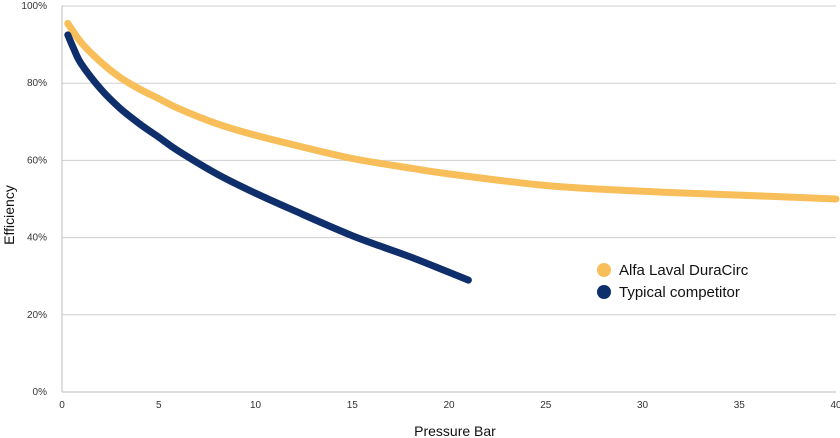 The width and height of the screenshot is (840, 438). Describe the element at coordinates (9, 215) in the screenshot. I see `y-axis-title: Efficiency` at that location.